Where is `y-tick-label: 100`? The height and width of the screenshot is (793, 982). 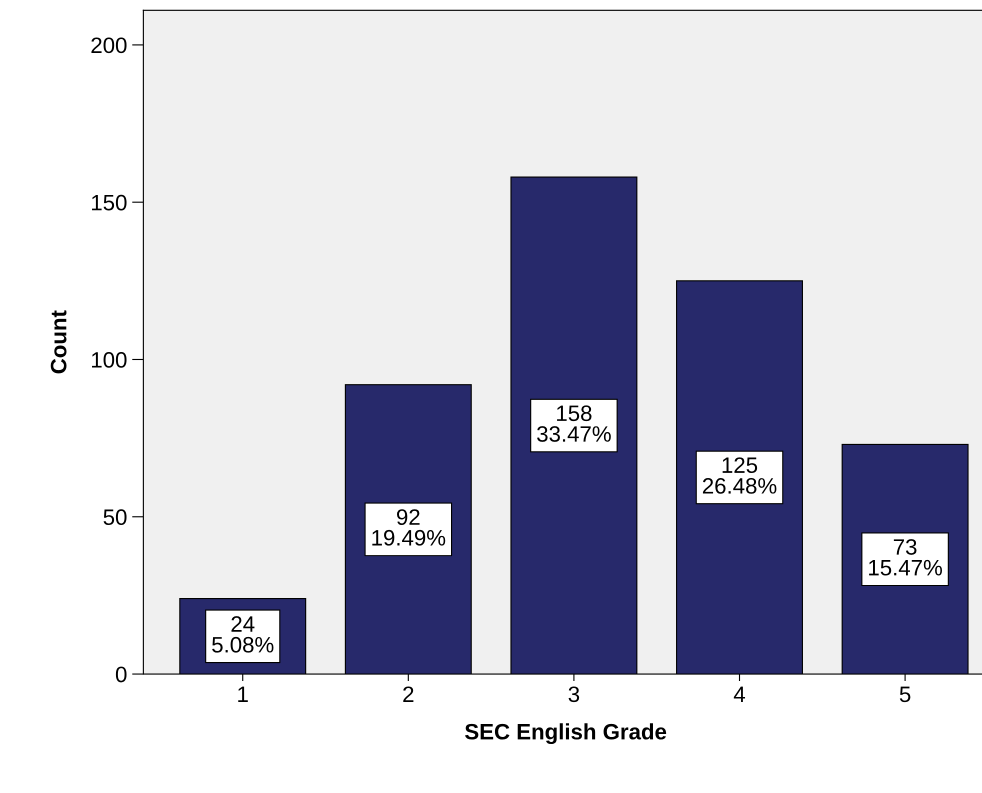 y-tick-label: 100 is located at coordinates (109, 360).